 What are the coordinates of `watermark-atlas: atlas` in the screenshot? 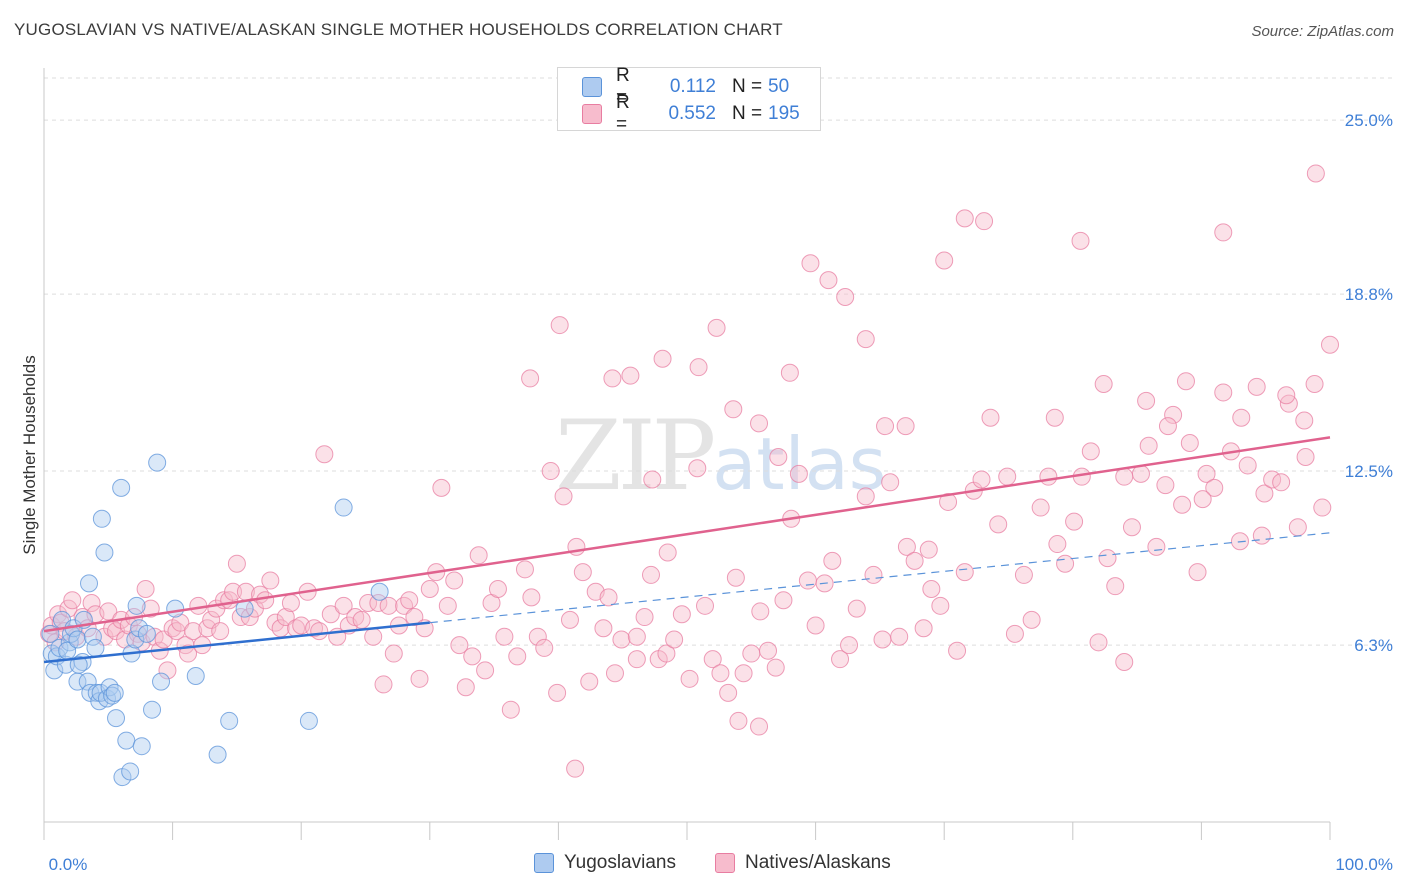 It's located at (799, 464).